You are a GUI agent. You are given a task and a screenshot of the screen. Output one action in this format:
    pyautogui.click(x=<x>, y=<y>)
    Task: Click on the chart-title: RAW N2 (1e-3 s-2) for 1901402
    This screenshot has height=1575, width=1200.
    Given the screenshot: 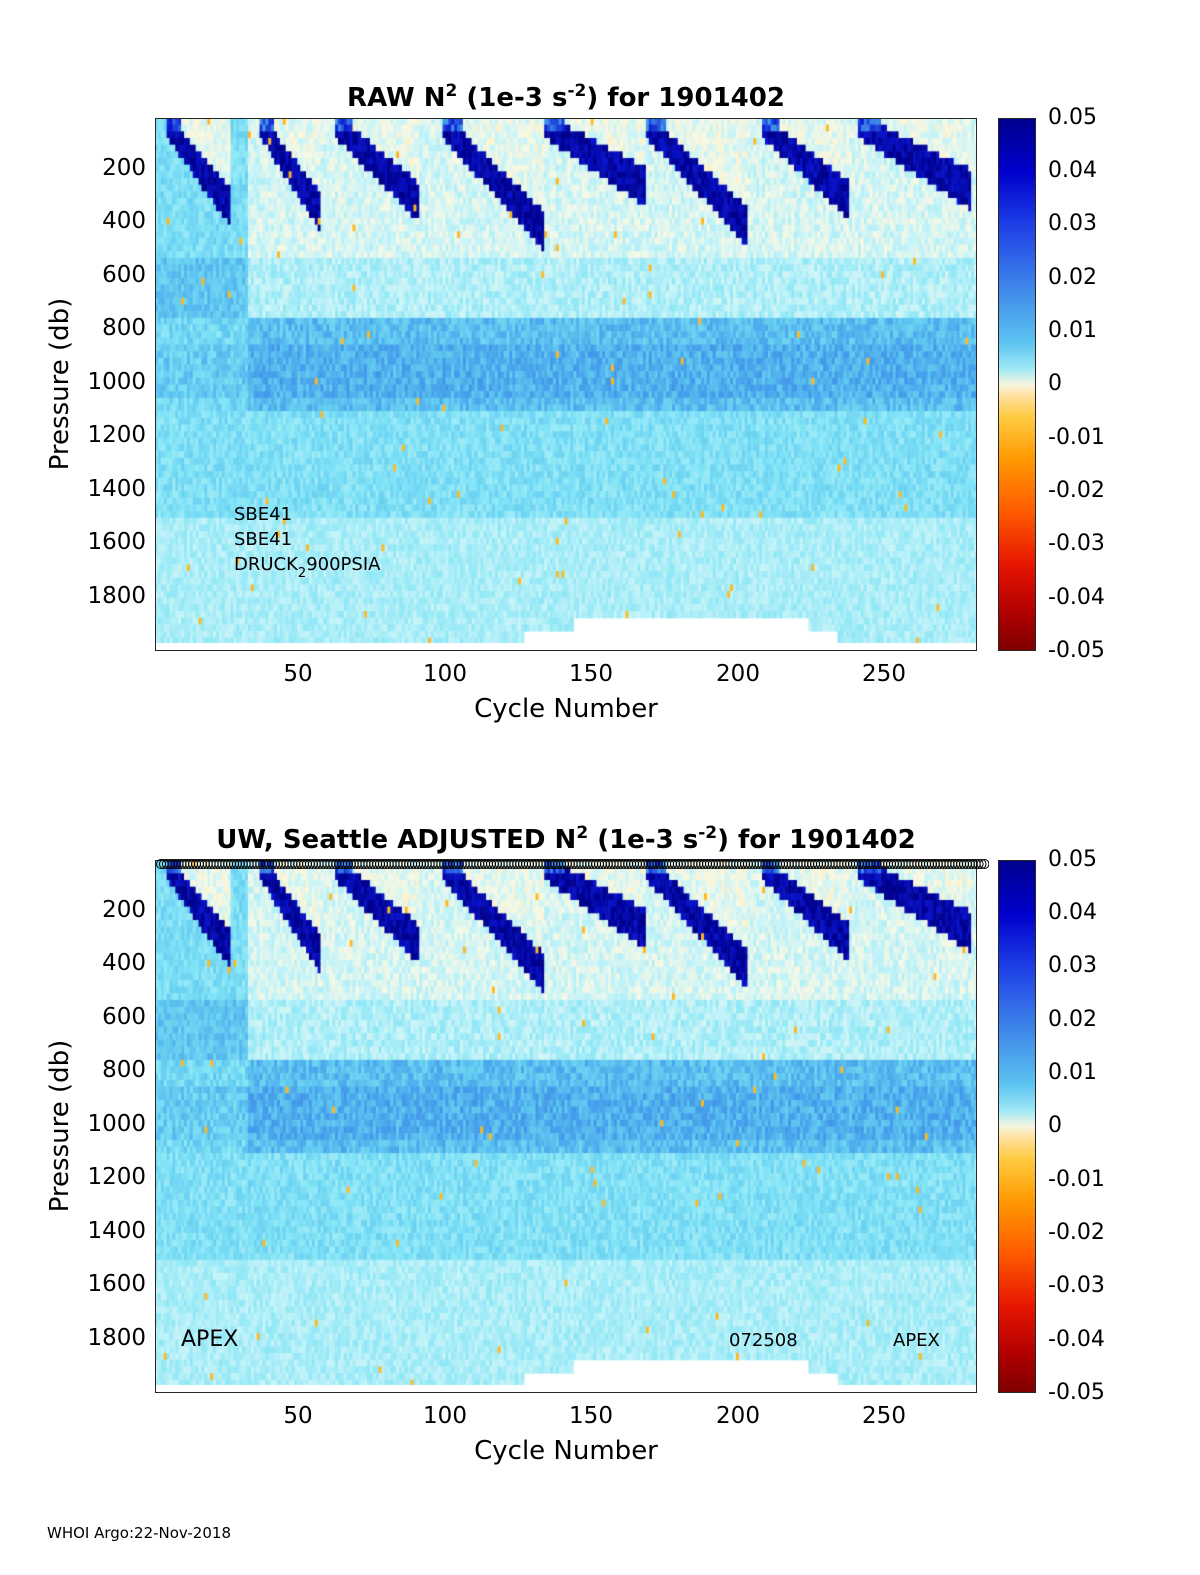 What is the action you would take?
    pyautogui.click(x=566, y=97)
    